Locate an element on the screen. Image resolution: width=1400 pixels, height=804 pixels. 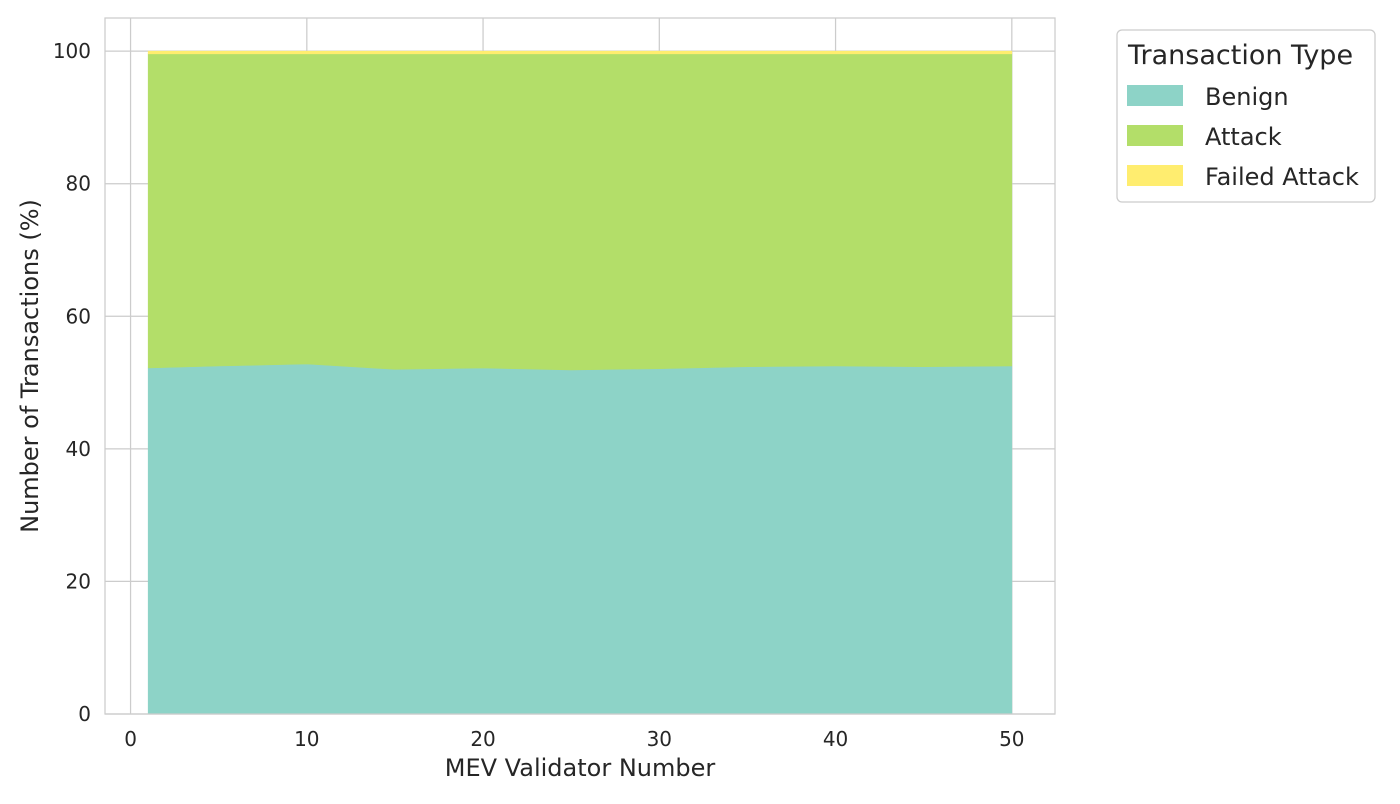
legend-label-failed-attack: Failed Attack is located at coordinates (1282, 177).